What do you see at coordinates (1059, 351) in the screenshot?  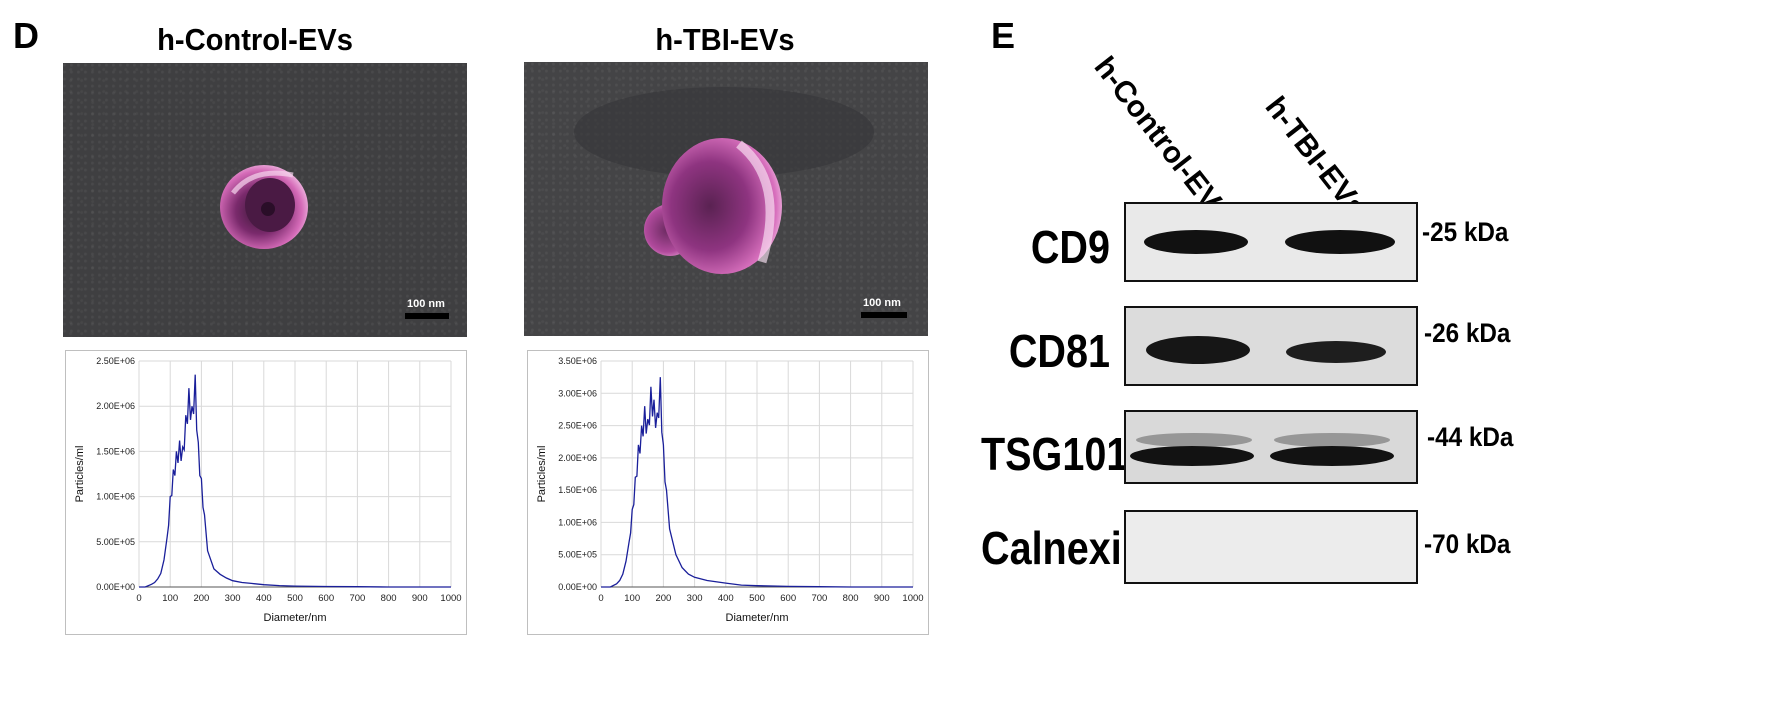 I see `protein-label-cd81: CD81` at bounding box center [1059, 351].